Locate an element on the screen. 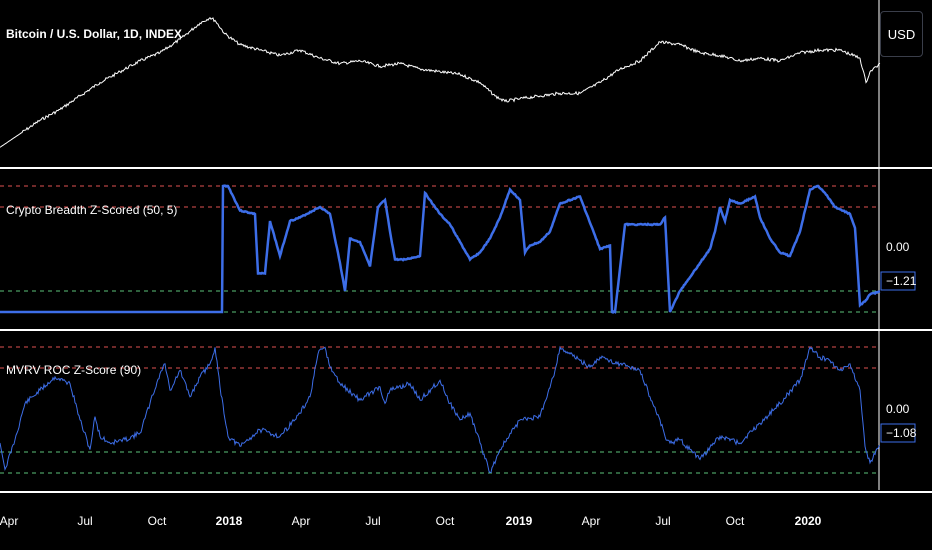 Image resolution: width=932 pixels, height=550 pixels. time-axis: Apr Jul Oct 2018 Apr Jul Oct 2019 Apr Jul Oct 2020 is located at coordinates (411, 521).